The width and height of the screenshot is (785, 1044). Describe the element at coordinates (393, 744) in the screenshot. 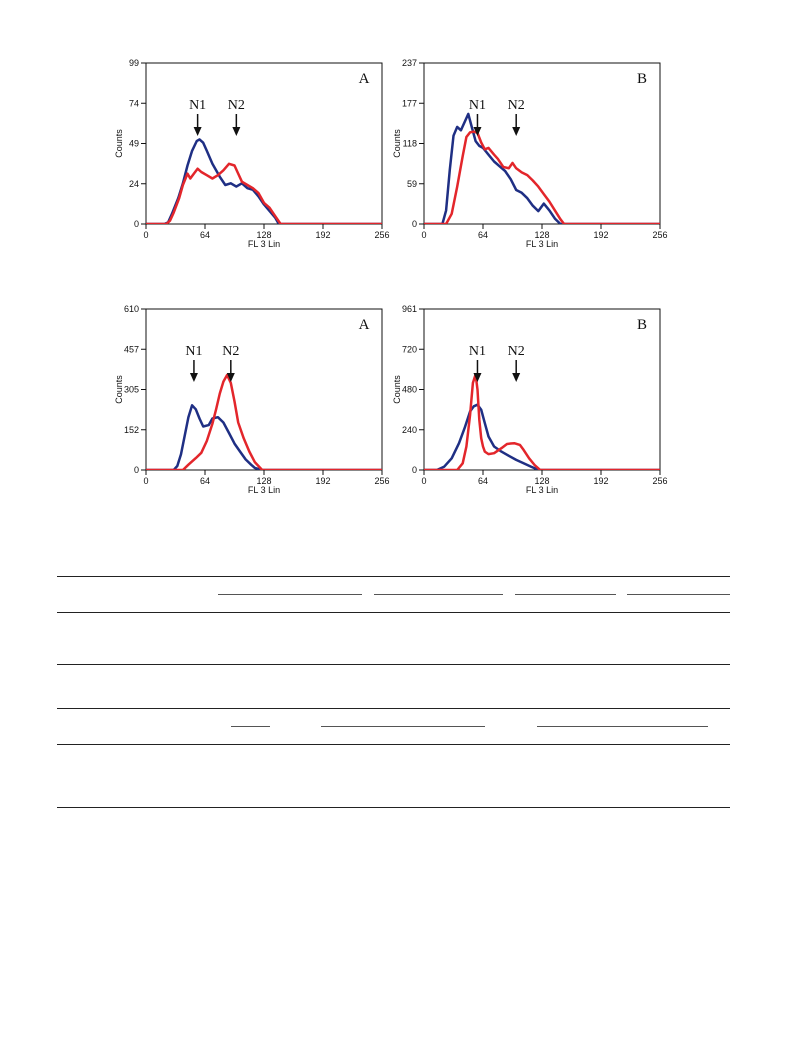

I see `table-2-header-bottom-rule` at that location.